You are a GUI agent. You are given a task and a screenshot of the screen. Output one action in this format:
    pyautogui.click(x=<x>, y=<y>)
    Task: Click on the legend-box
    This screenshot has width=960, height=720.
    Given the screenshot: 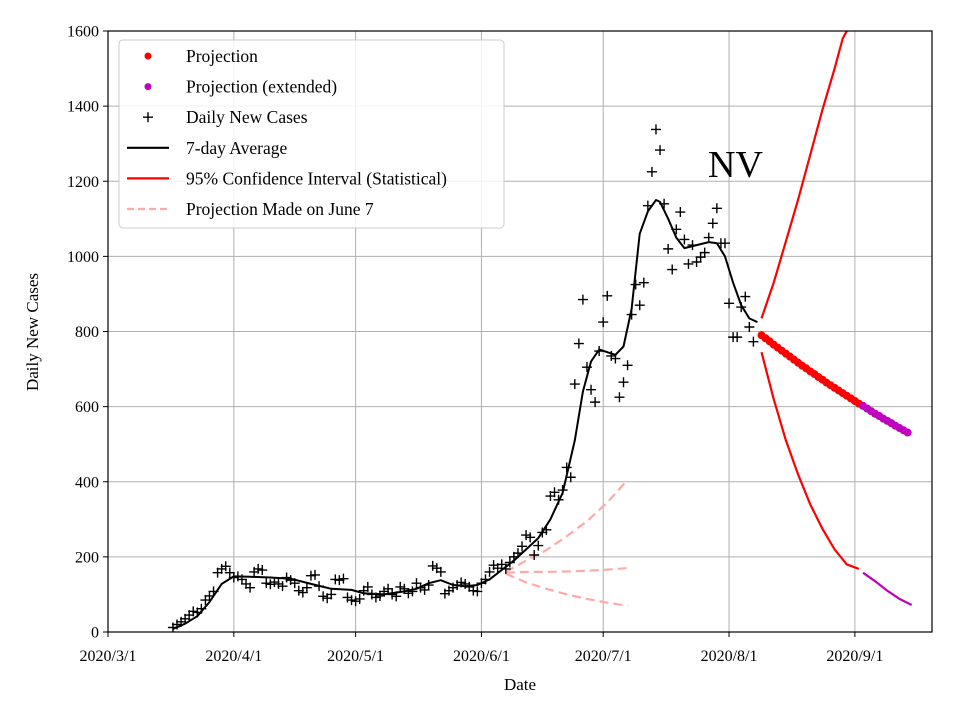 What is the action you would take?
    pyautogui.click(x=311, y=134)
    